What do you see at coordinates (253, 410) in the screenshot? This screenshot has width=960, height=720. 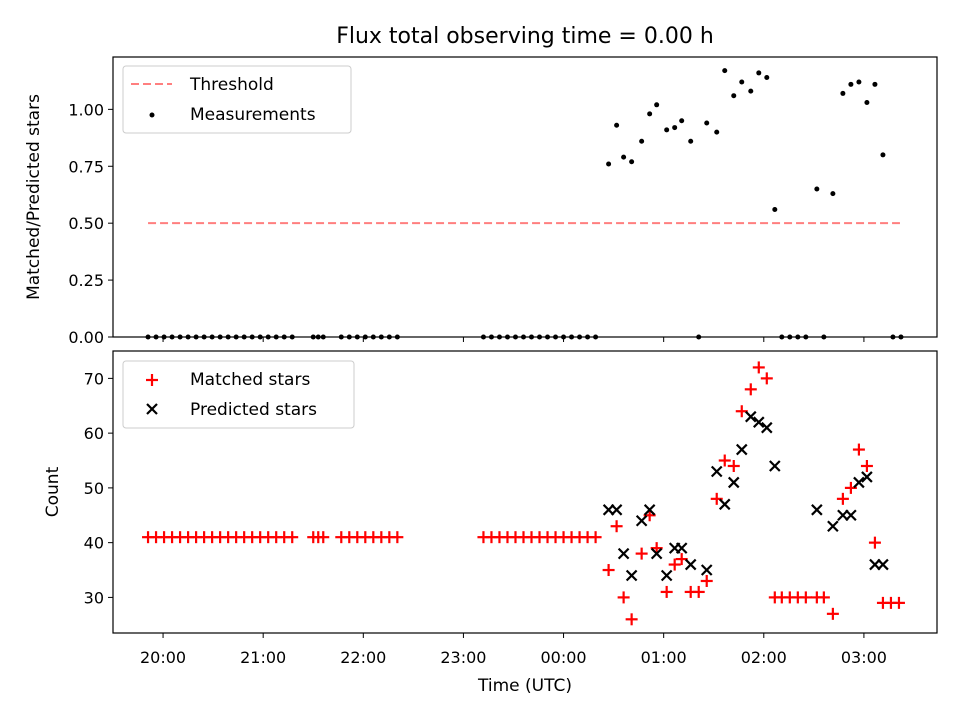 I see `legend-predicted-label: Predicted stars` at bounding box center [253, 410].